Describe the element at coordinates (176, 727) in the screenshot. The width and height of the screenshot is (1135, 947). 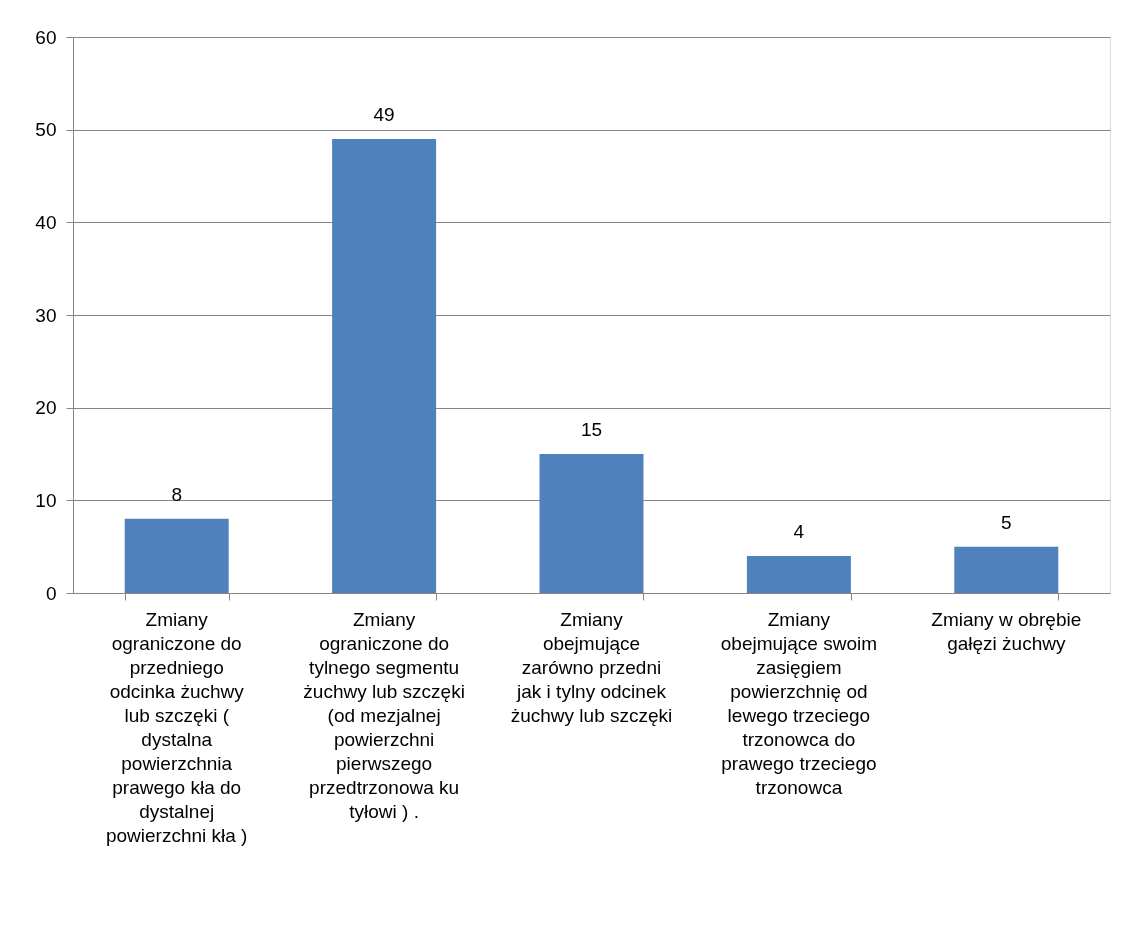
I see `category-label: Zmiany ograniczone do przedniego odcinka żuchwy lub szczęki ( dystalna powierzchnia prawego kła do dystalnej powierzchni kła )` at that location.